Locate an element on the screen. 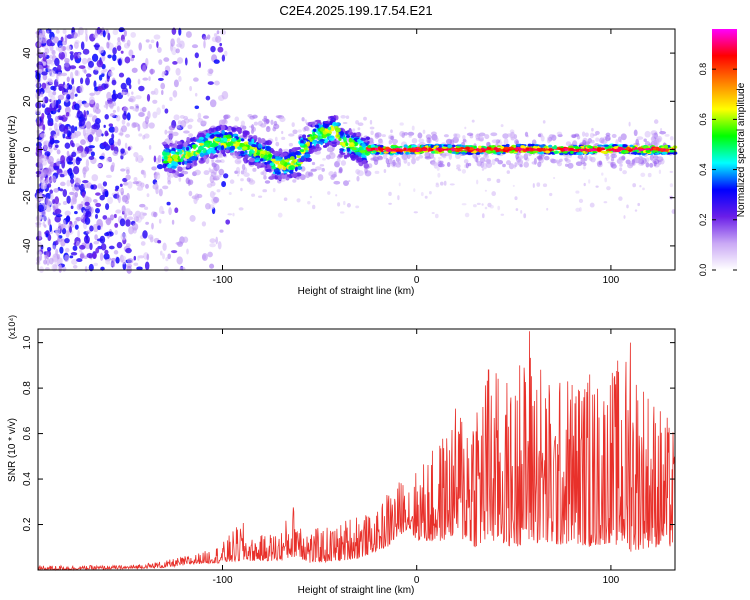 The width and height of the screenshot is (750, 600). y-tick-label: 1.0 is located at coordinates (27, 342).